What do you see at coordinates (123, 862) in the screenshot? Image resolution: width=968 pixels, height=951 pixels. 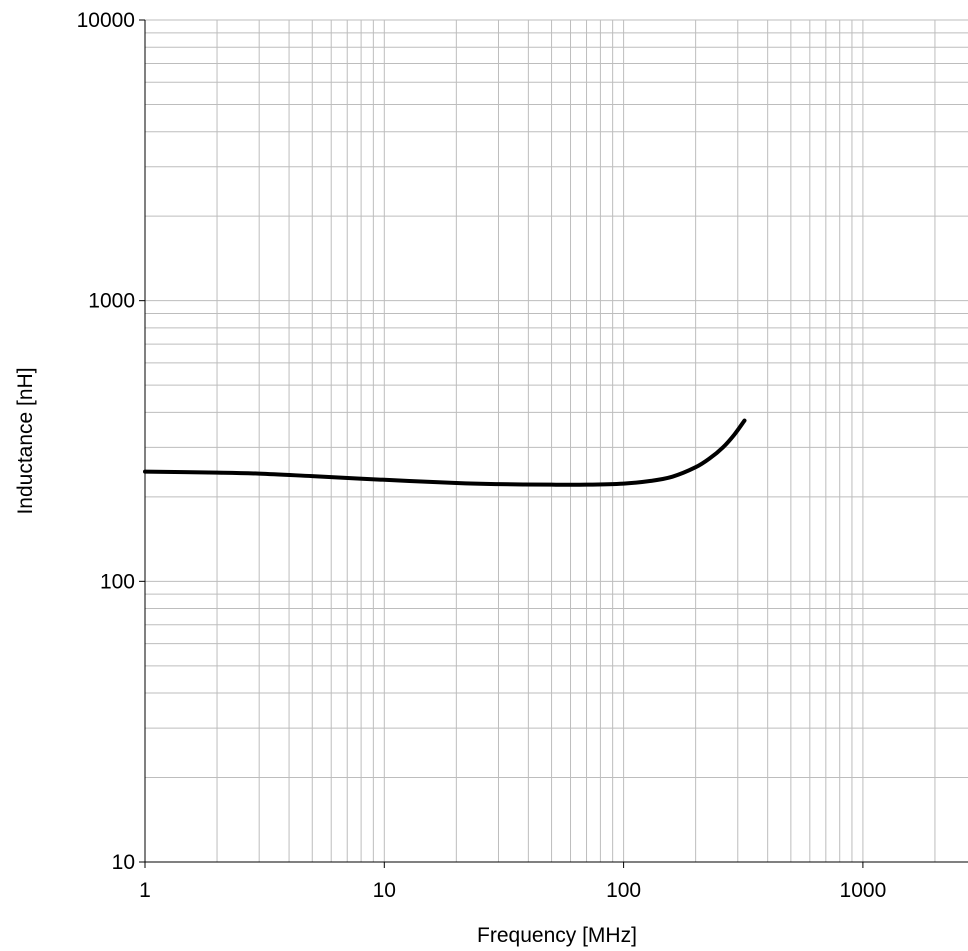 I see `y-tick-label: 10` at bounding box center [123, 862].